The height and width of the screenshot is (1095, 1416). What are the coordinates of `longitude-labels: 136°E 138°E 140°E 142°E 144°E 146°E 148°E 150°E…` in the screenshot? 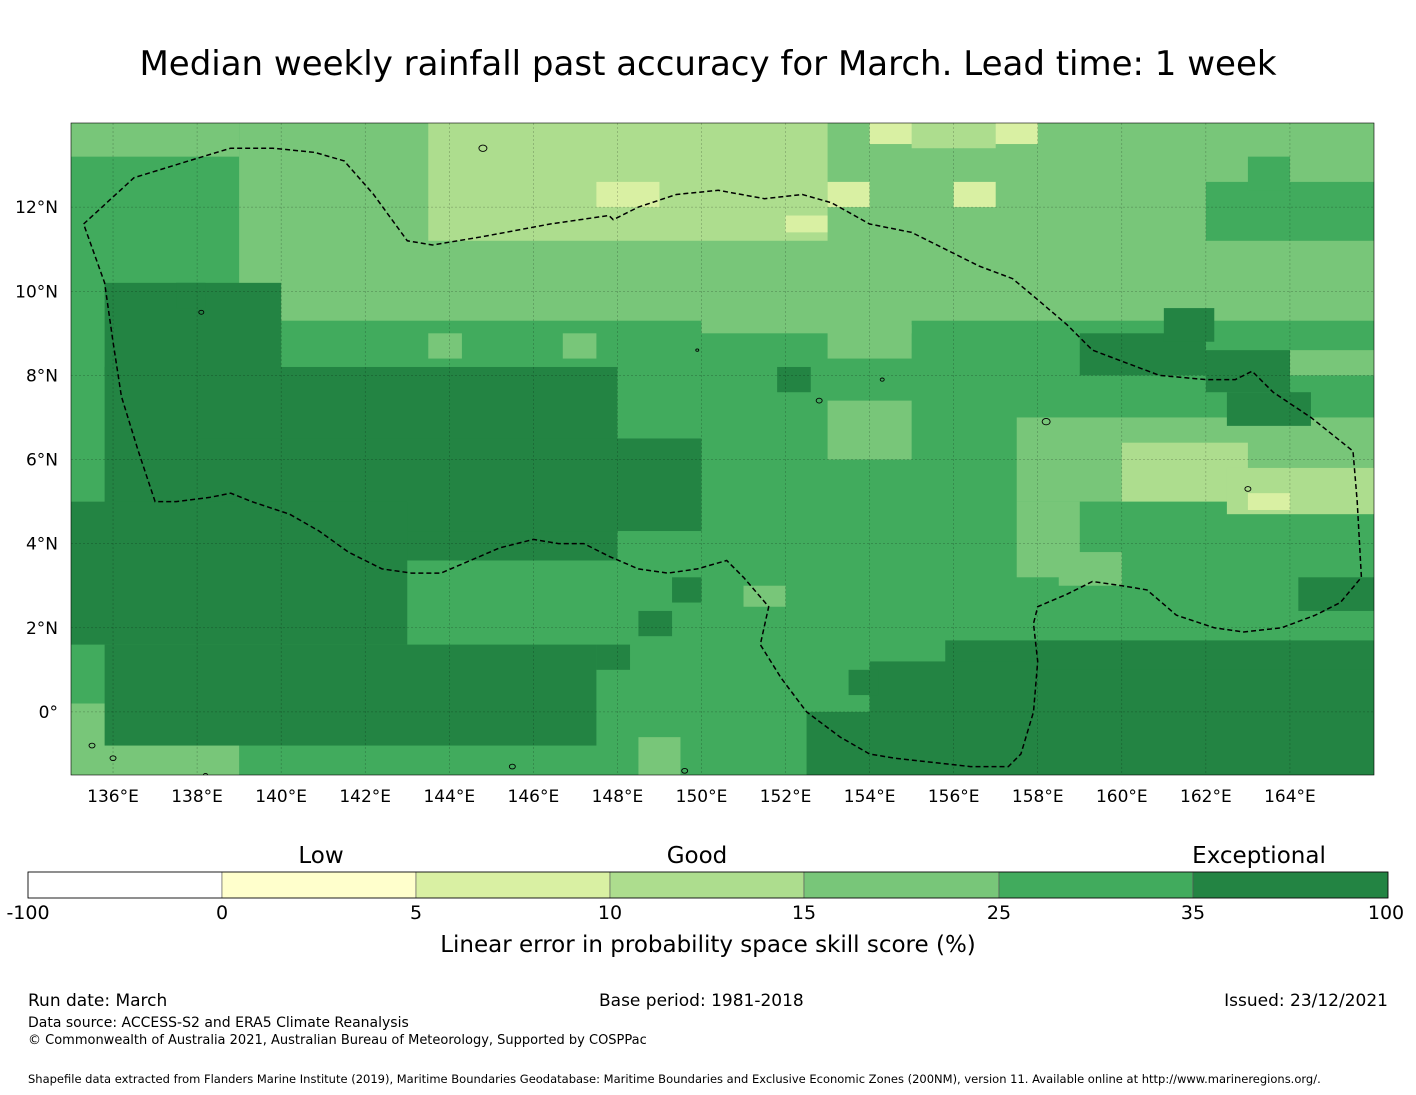 It's located at (701, 797).